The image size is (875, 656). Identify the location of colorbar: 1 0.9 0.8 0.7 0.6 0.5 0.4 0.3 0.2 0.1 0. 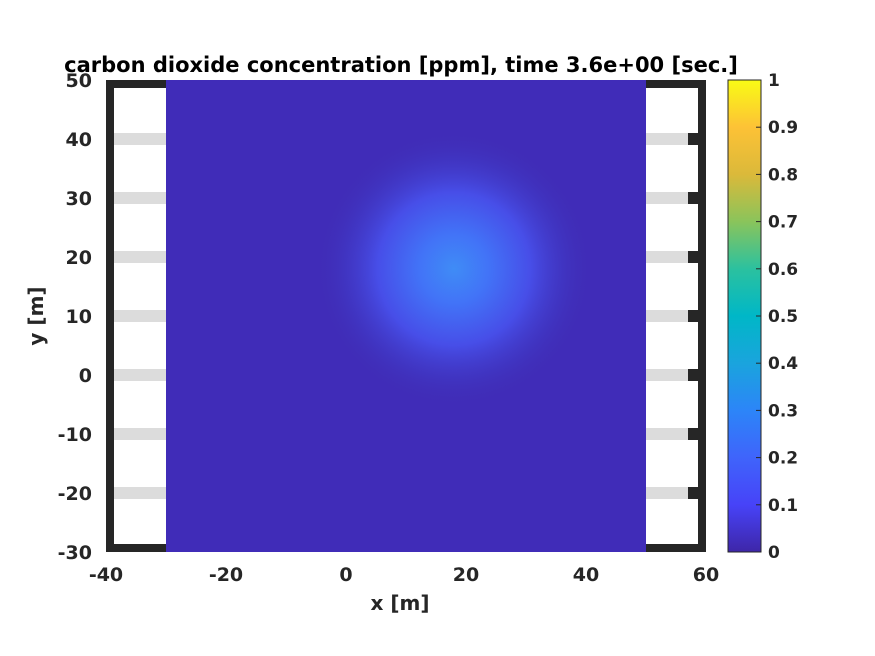
(762, 317).